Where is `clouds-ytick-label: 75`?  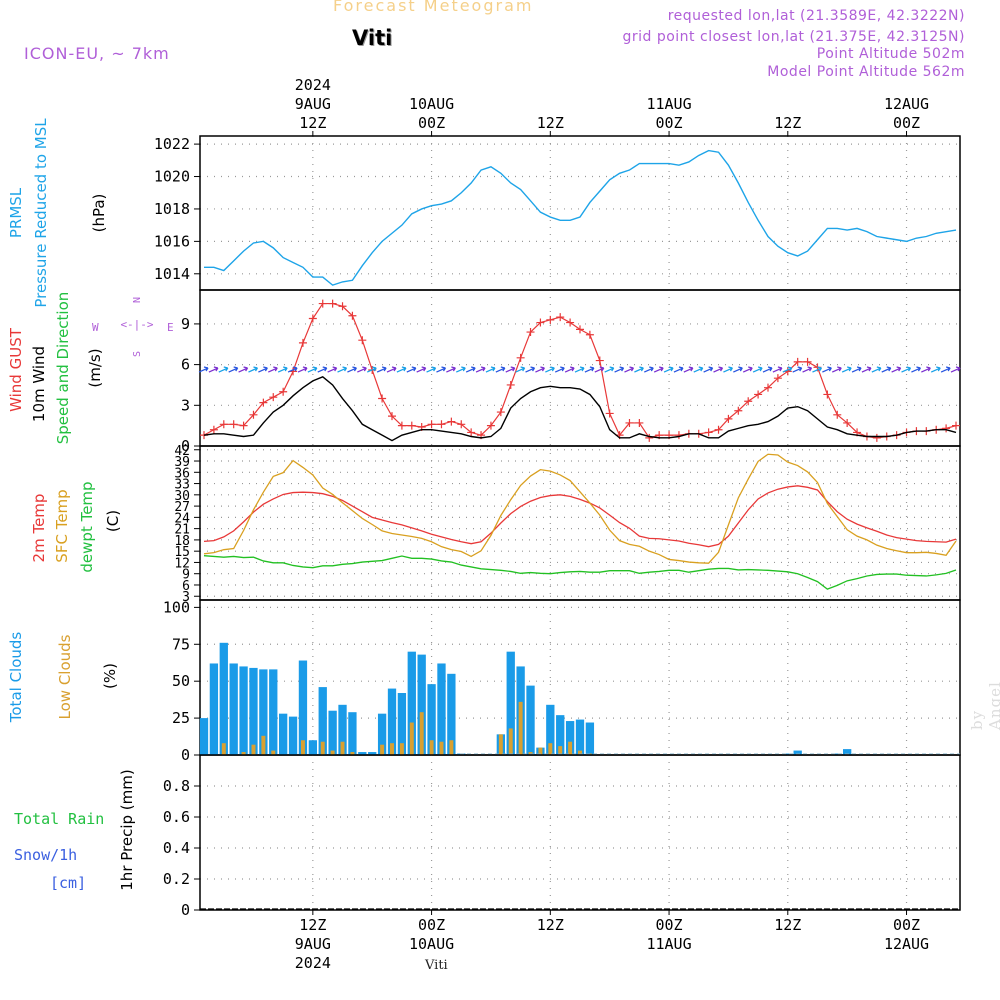
clouds-ytick-label: 75 is located at coordinates (181, 644).